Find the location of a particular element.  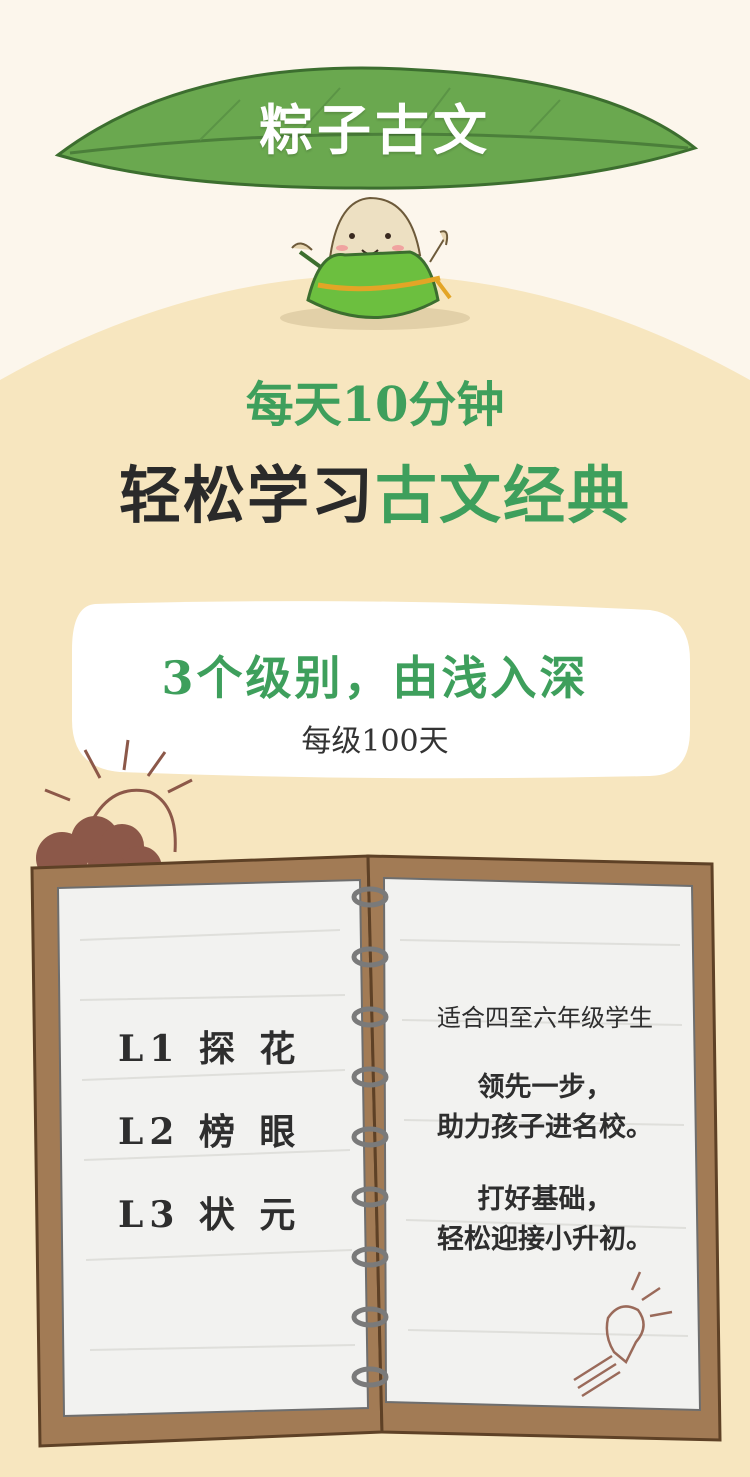

level-item-l3: L3 状 元 is located at coordinates (210, 1215).